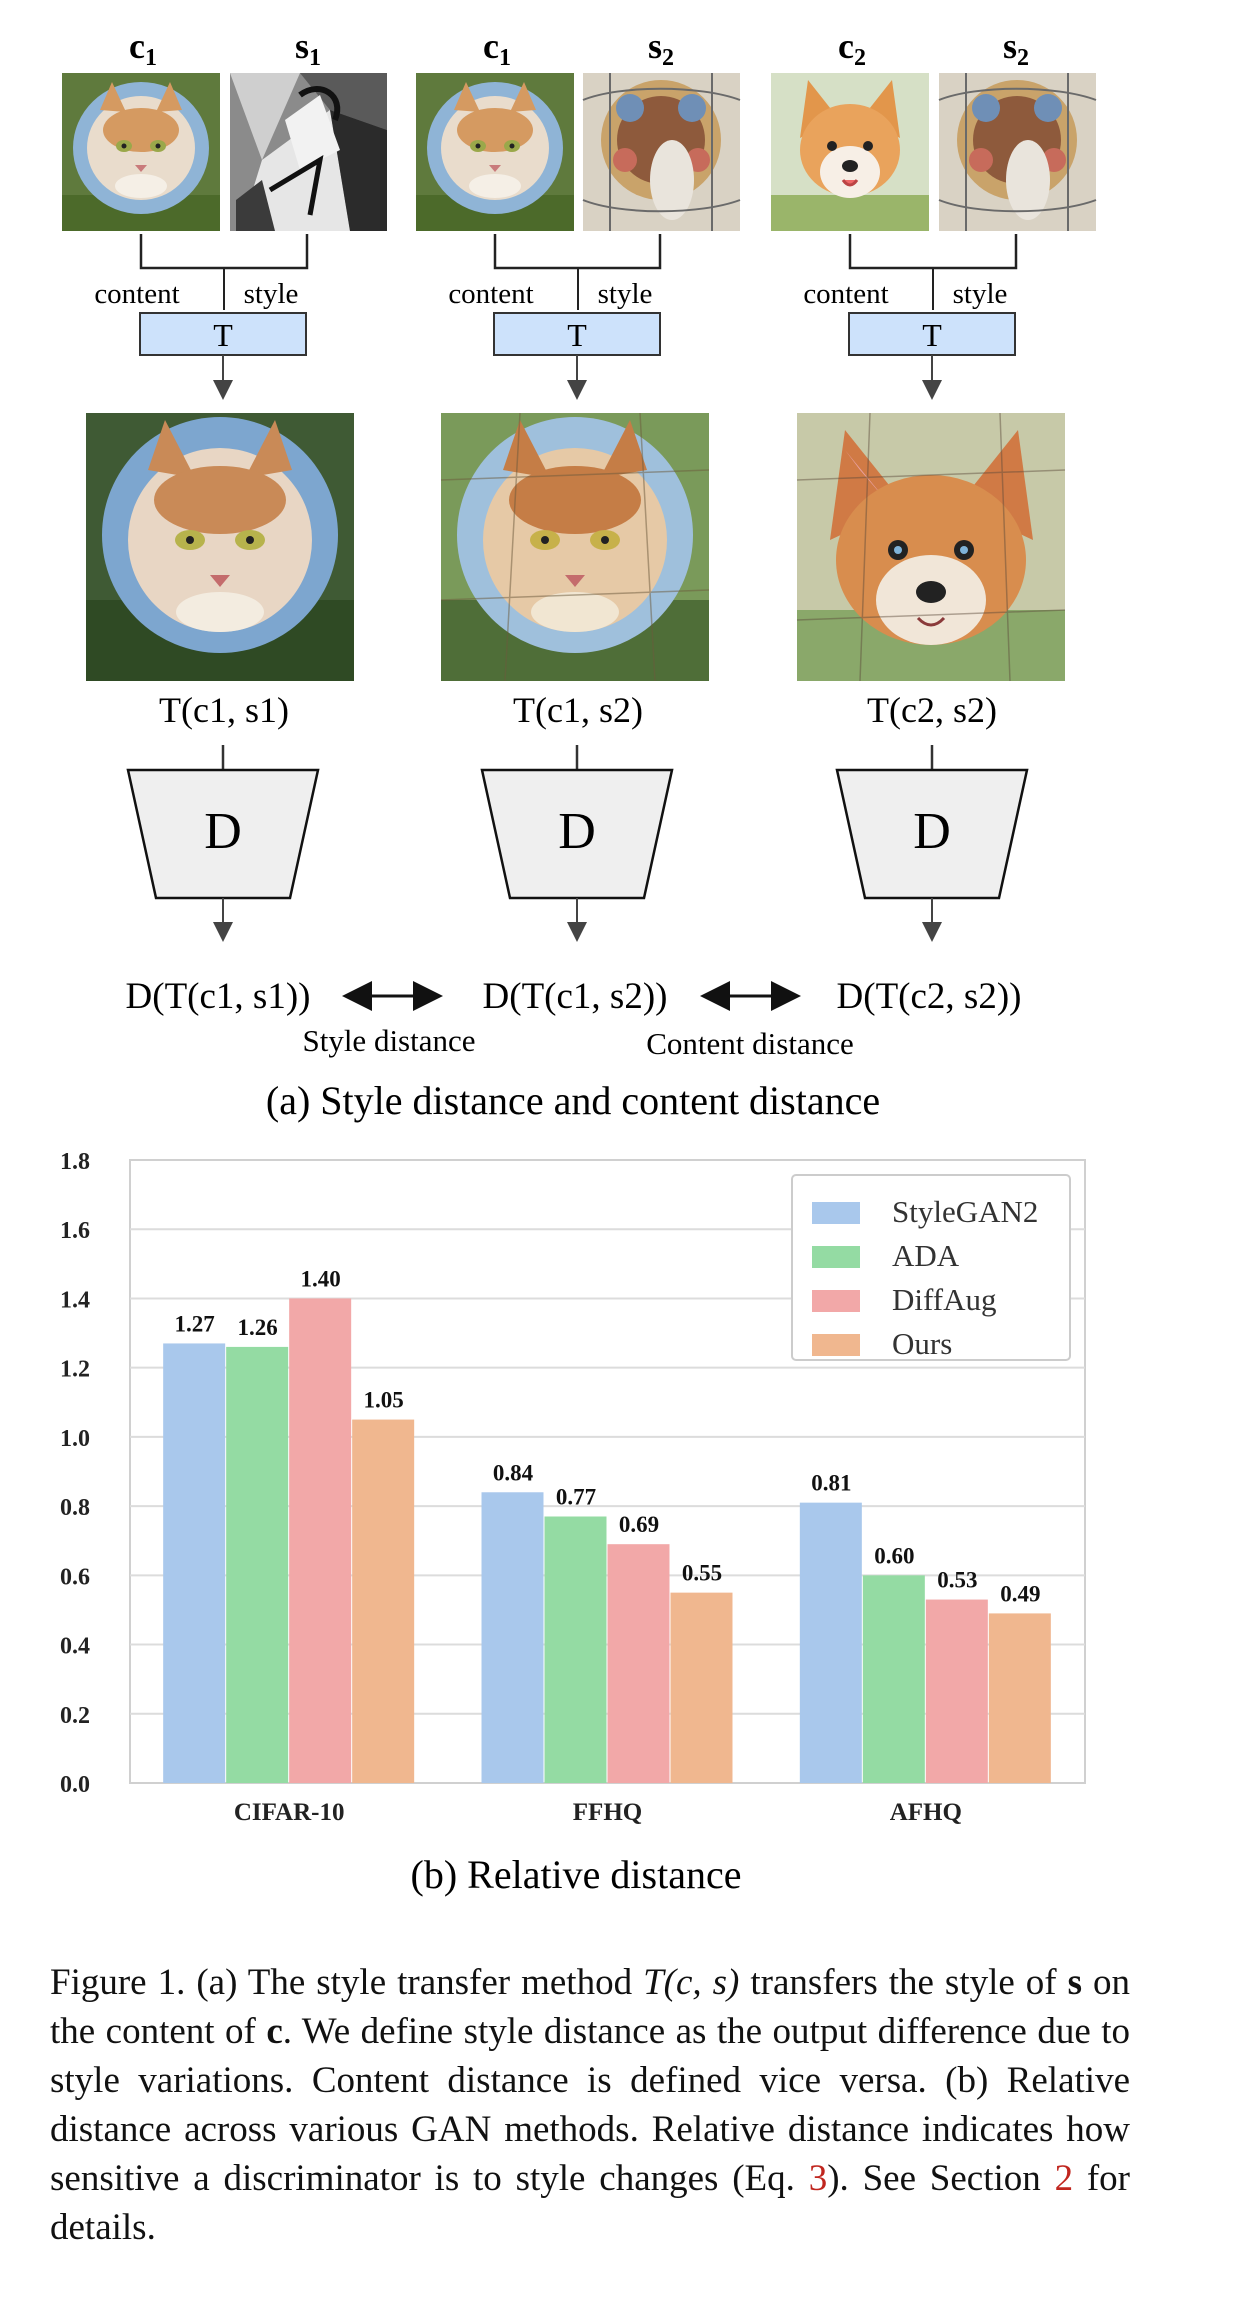 The height and width of the screenshot is (2320, 1250). What do you see at coordinates (1020, 1593) in the screenshot?
I see `bar-value-label: 0.49` at bounding box center [1020, 1593].